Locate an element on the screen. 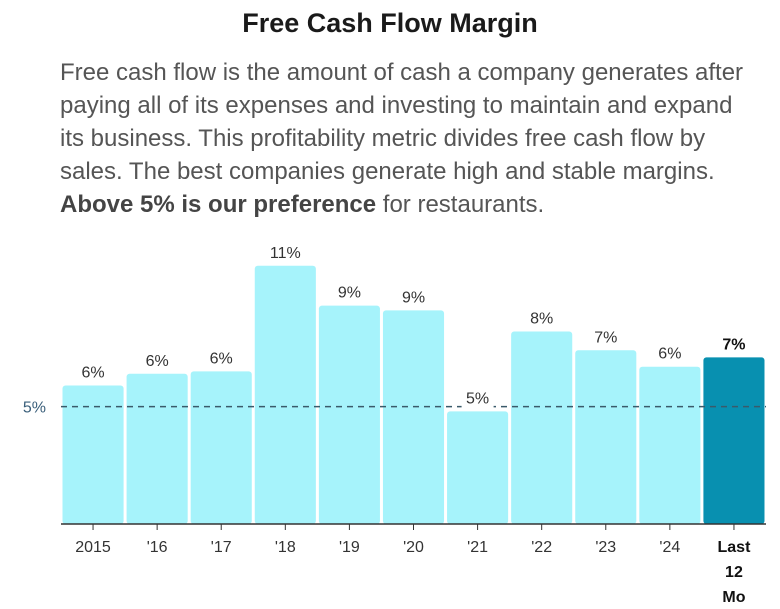  value-label-9: 6% is located at coordinates (669, 354).